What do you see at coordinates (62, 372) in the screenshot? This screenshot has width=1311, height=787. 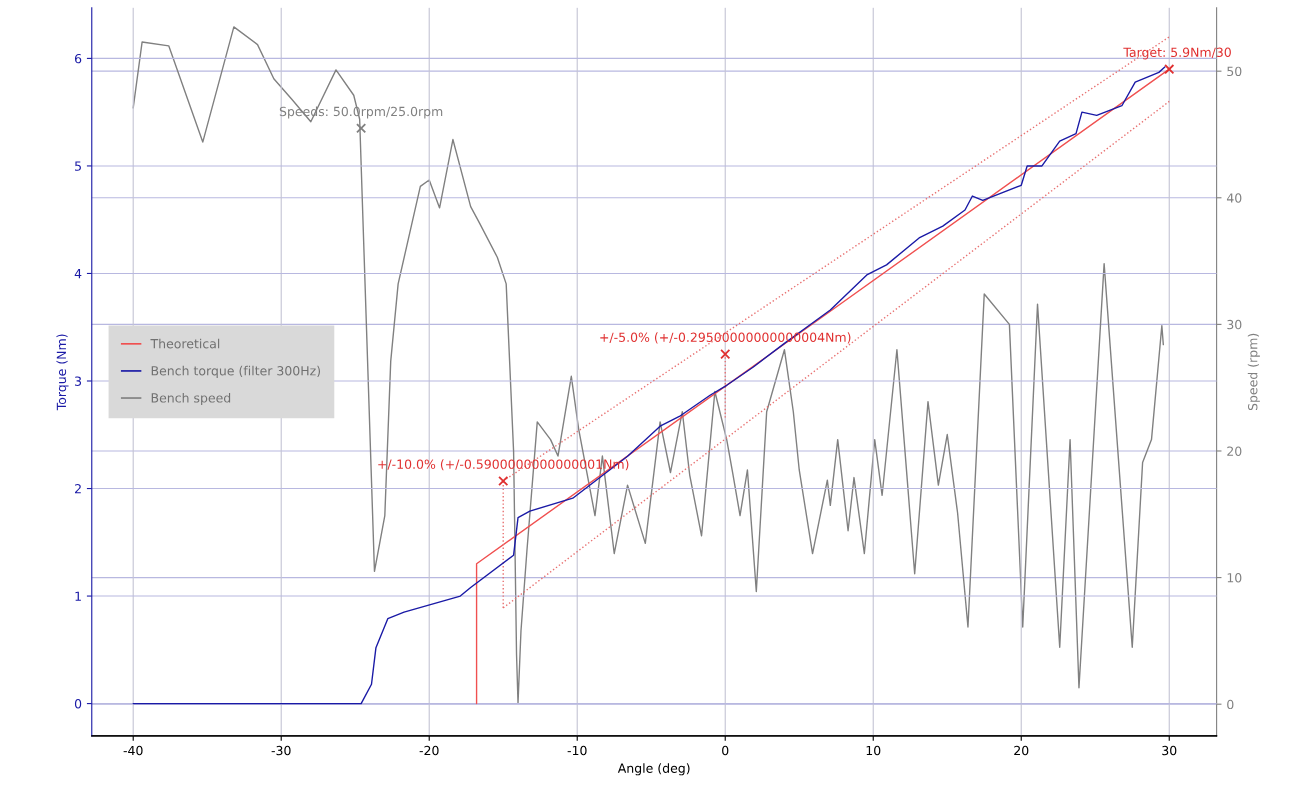 I see `y-axis-title: Torque (Nm)` at bounding box center [62, 372].